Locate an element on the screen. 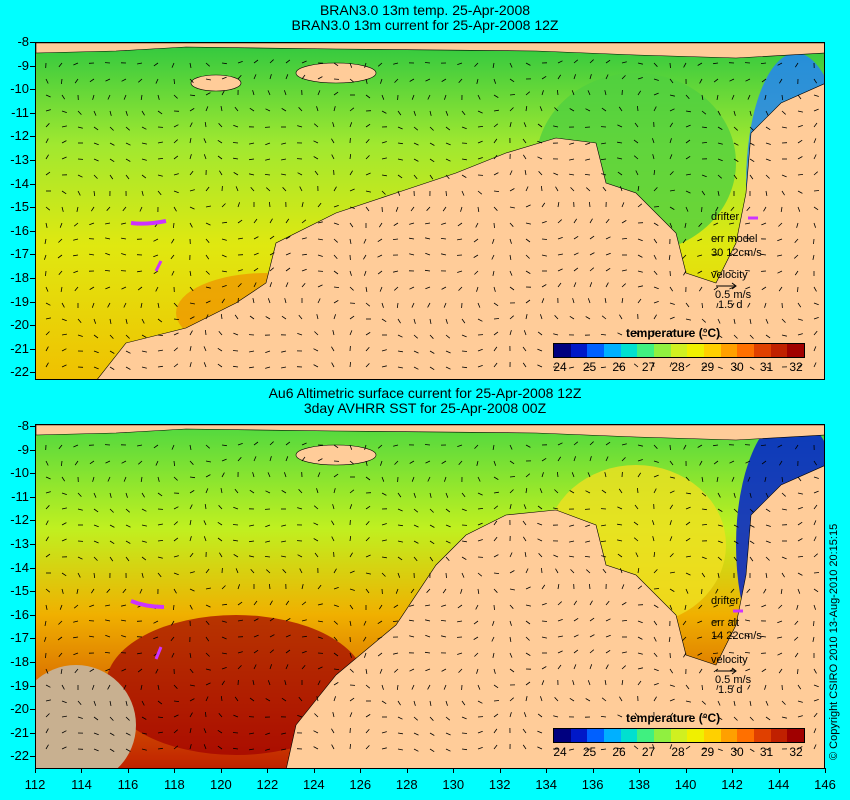  colorbar-tick-label: 26 is located at coordinates (619, 752).